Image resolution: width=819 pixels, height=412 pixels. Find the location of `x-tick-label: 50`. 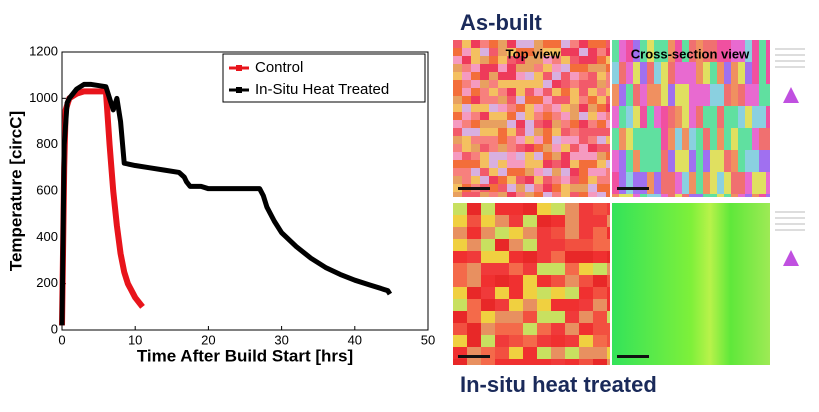

x-tick-label: 50 is located at coordinates (428, 339).